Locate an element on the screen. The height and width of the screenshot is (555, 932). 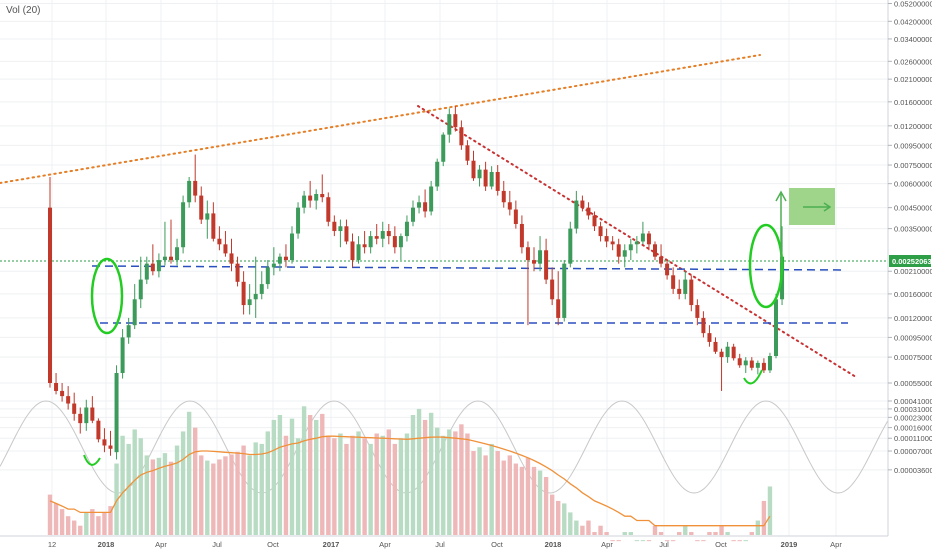
current-price-label: 0.00252063 is located at coordinates (912, 261).